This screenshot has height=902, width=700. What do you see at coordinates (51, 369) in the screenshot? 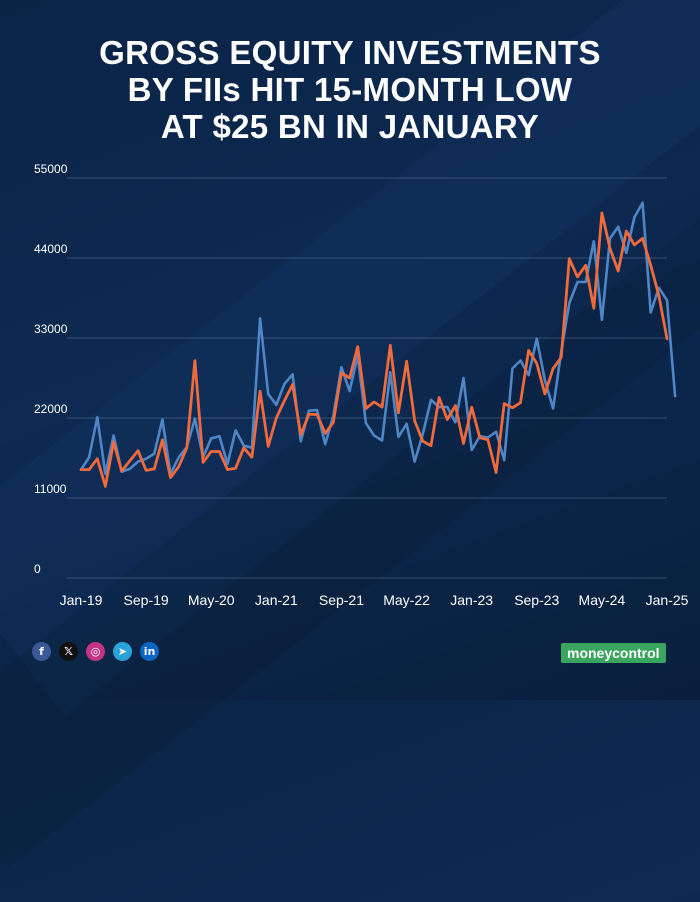
I see `y-axis-tick-labels: 0 11000 22000 33000 44000 55000` at bounding box center [51, 369].